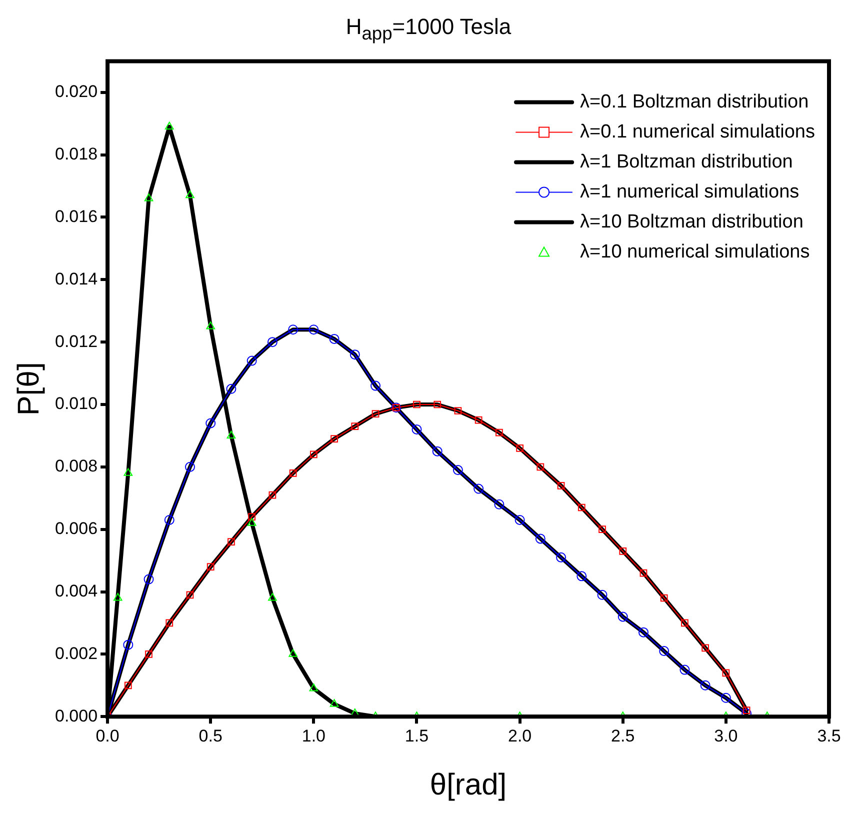 The width and height of the screenshot is (857, 815). Describe the element at coordinates (695, 252) in the screenshot. I see `legend-label: λ=10 numerical simulations` at that location.